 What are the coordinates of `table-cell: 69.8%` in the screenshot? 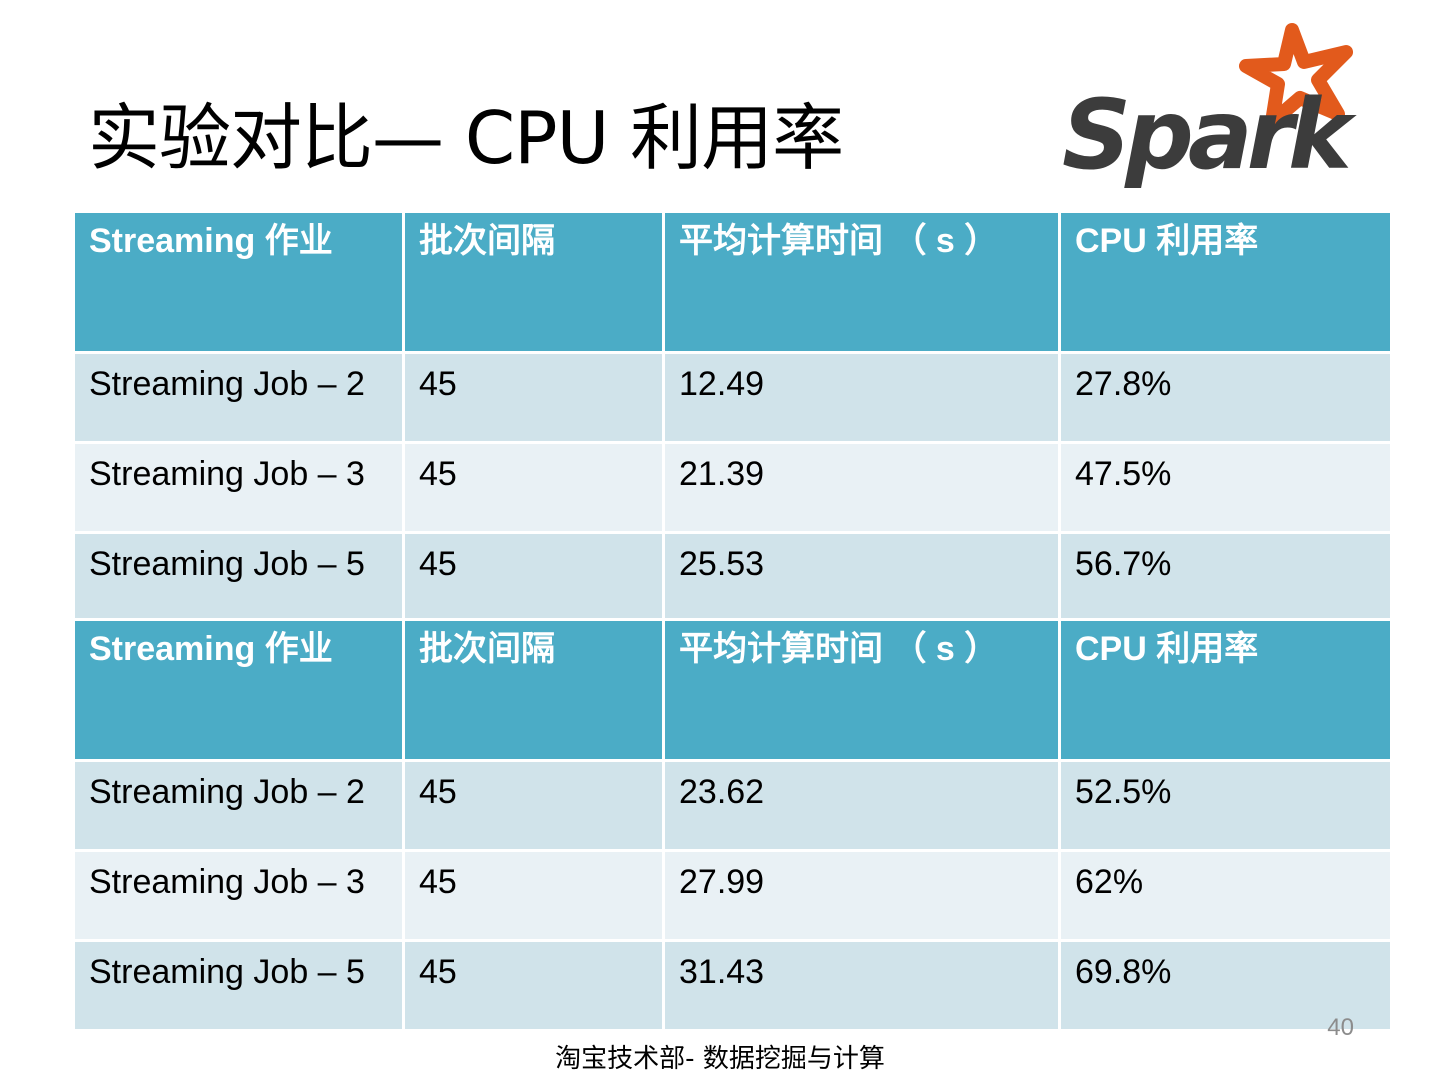 It's located at (1225, 985).